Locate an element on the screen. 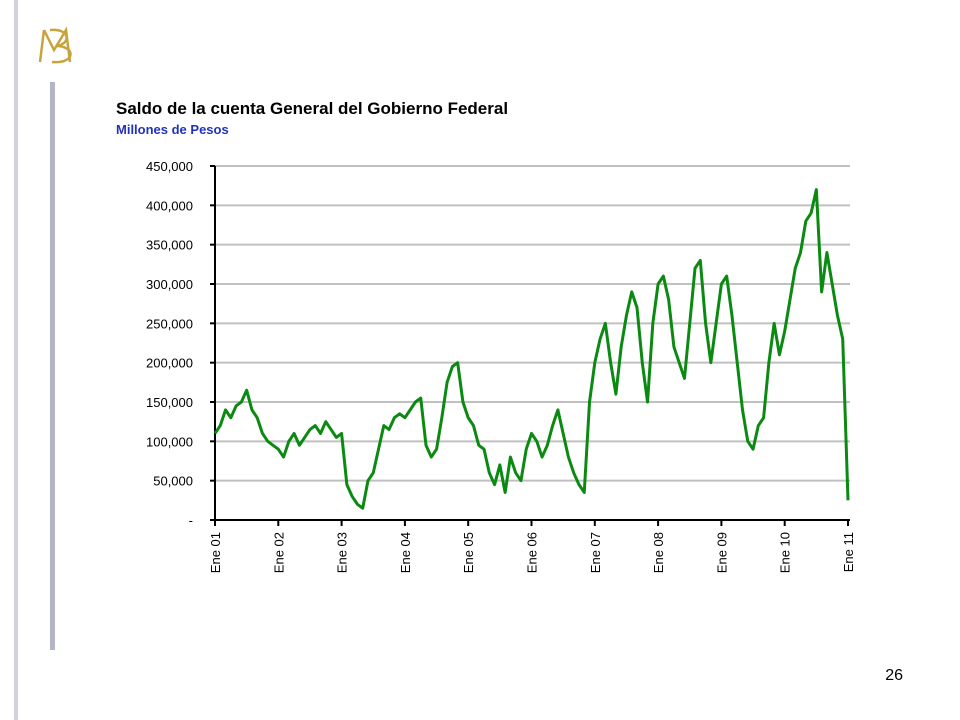 Image resolution: width=960 pixels, height=720 pixels. x-tick-label: Ene 10 is located at coordinates (785, 552).